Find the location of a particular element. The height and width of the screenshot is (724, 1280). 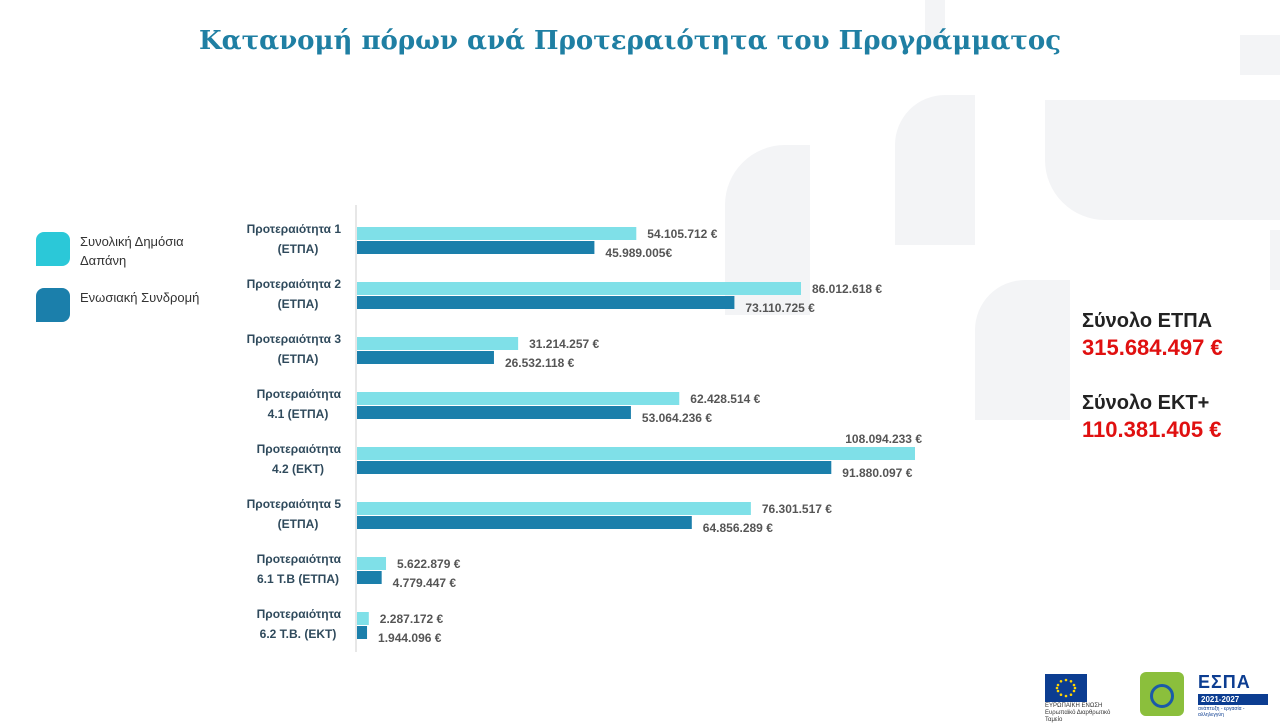

total-erdf: Σύνολο ΕΤΠΑ 315.684.497 € is located at coordinates (1152, 335).